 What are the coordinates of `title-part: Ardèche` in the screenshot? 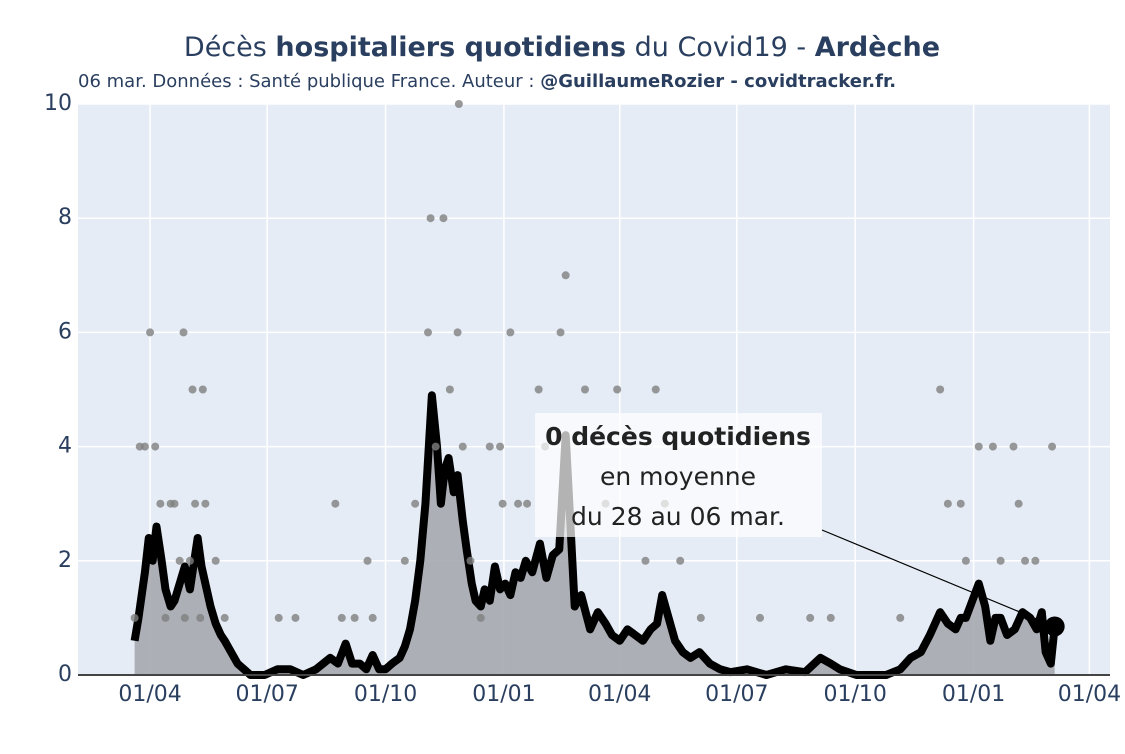 It's located at (877, 47).